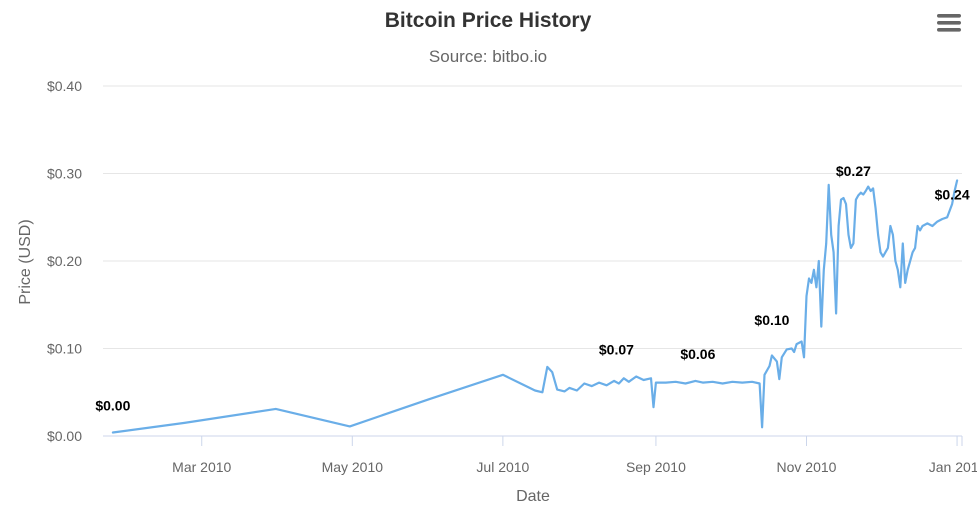 This screenshot has height=507, width=977. I want to click on y-tick-label: $0.10, so click(64, 349).